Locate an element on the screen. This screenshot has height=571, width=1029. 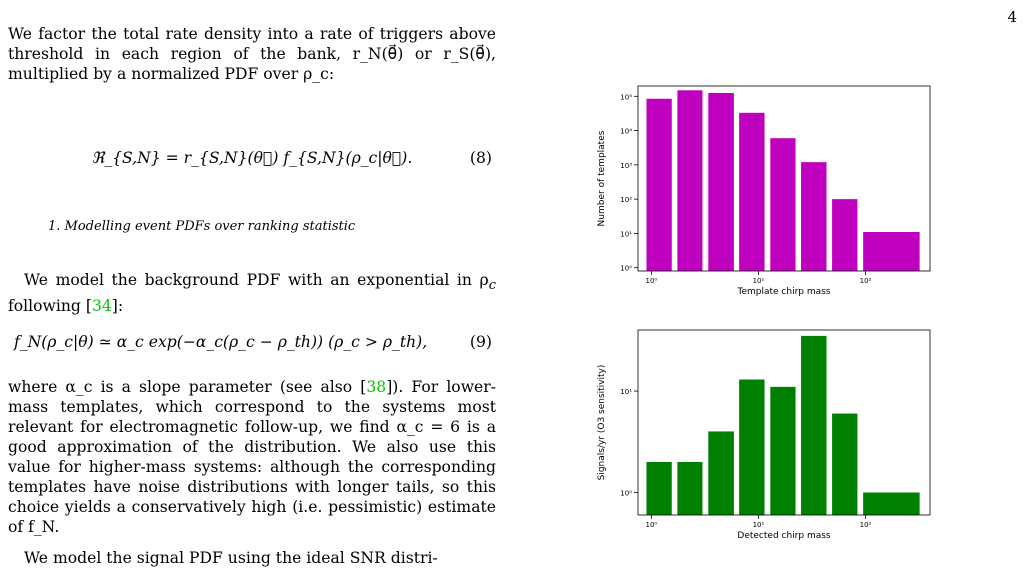
equation-8-body: ℜ_{S,N} = r_{S,N}(θ⃗) f_{S,N}(ρ_c|θ⃗). is located at coordinates (252, 158).